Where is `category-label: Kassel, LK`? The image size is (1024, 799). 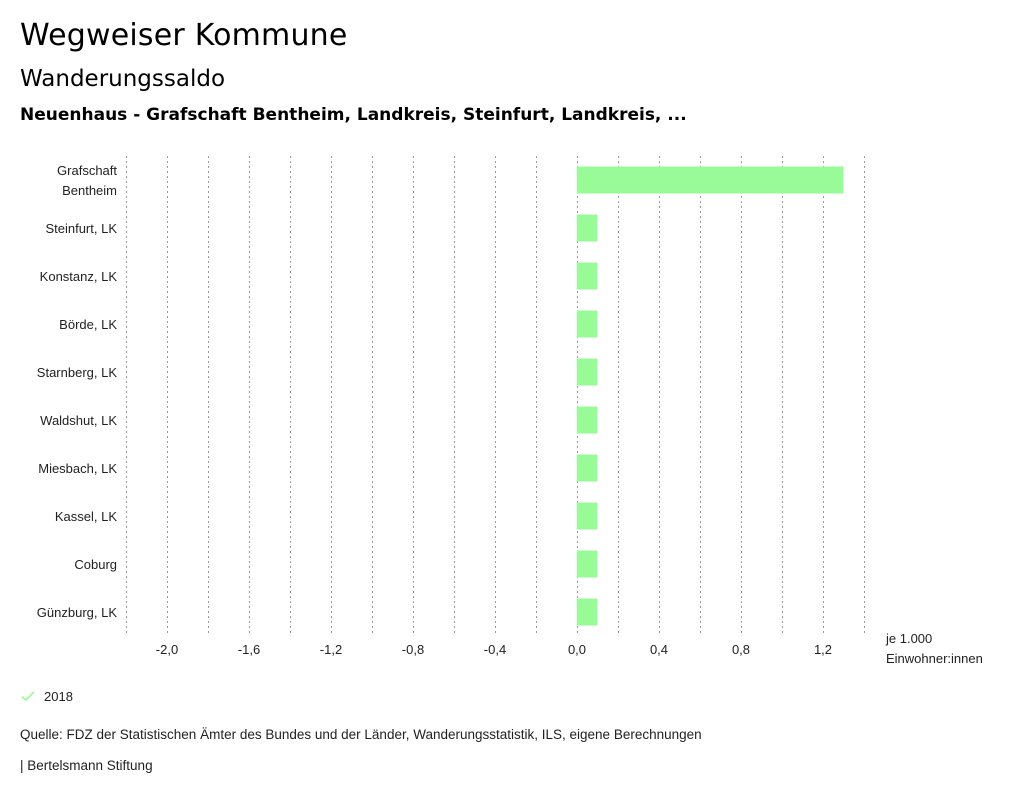
category-label: Kassel, LK is located at coordinates (86, 516).